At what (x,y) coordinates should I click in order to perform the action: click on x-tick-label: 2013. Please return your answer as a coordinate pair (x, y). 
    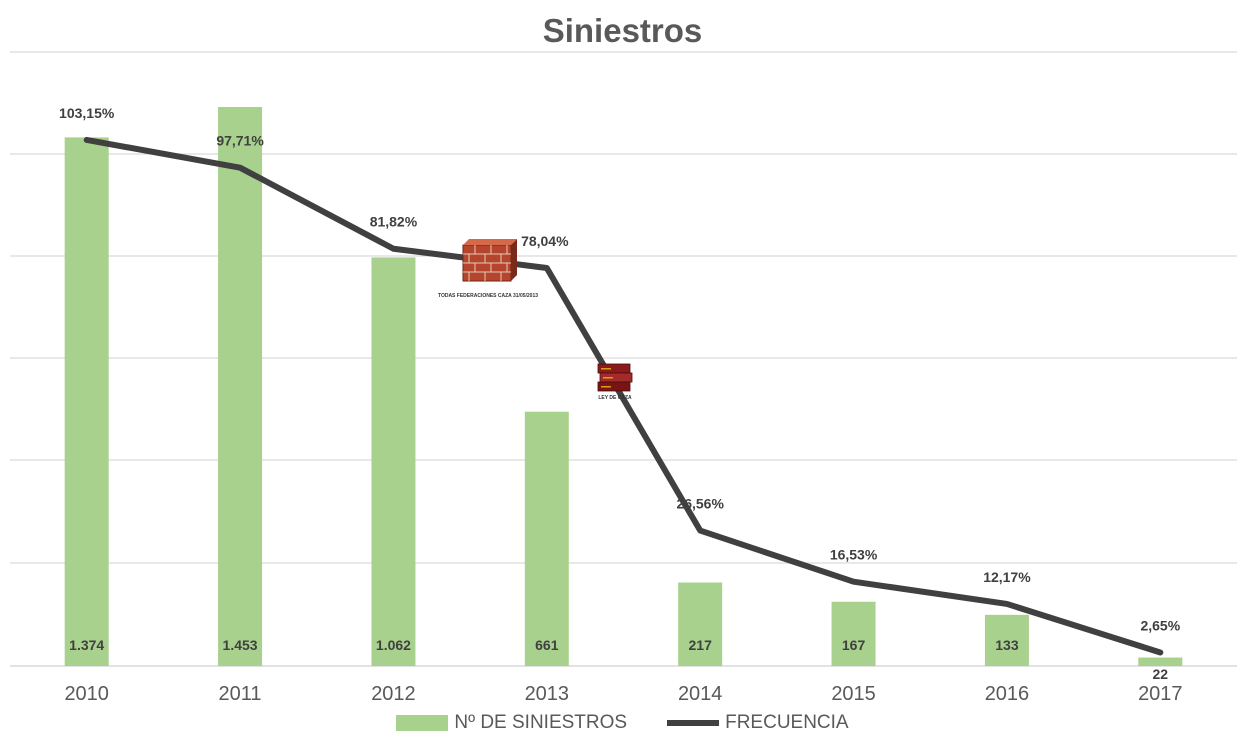
    Looking at the image, I should click on (547, 694).